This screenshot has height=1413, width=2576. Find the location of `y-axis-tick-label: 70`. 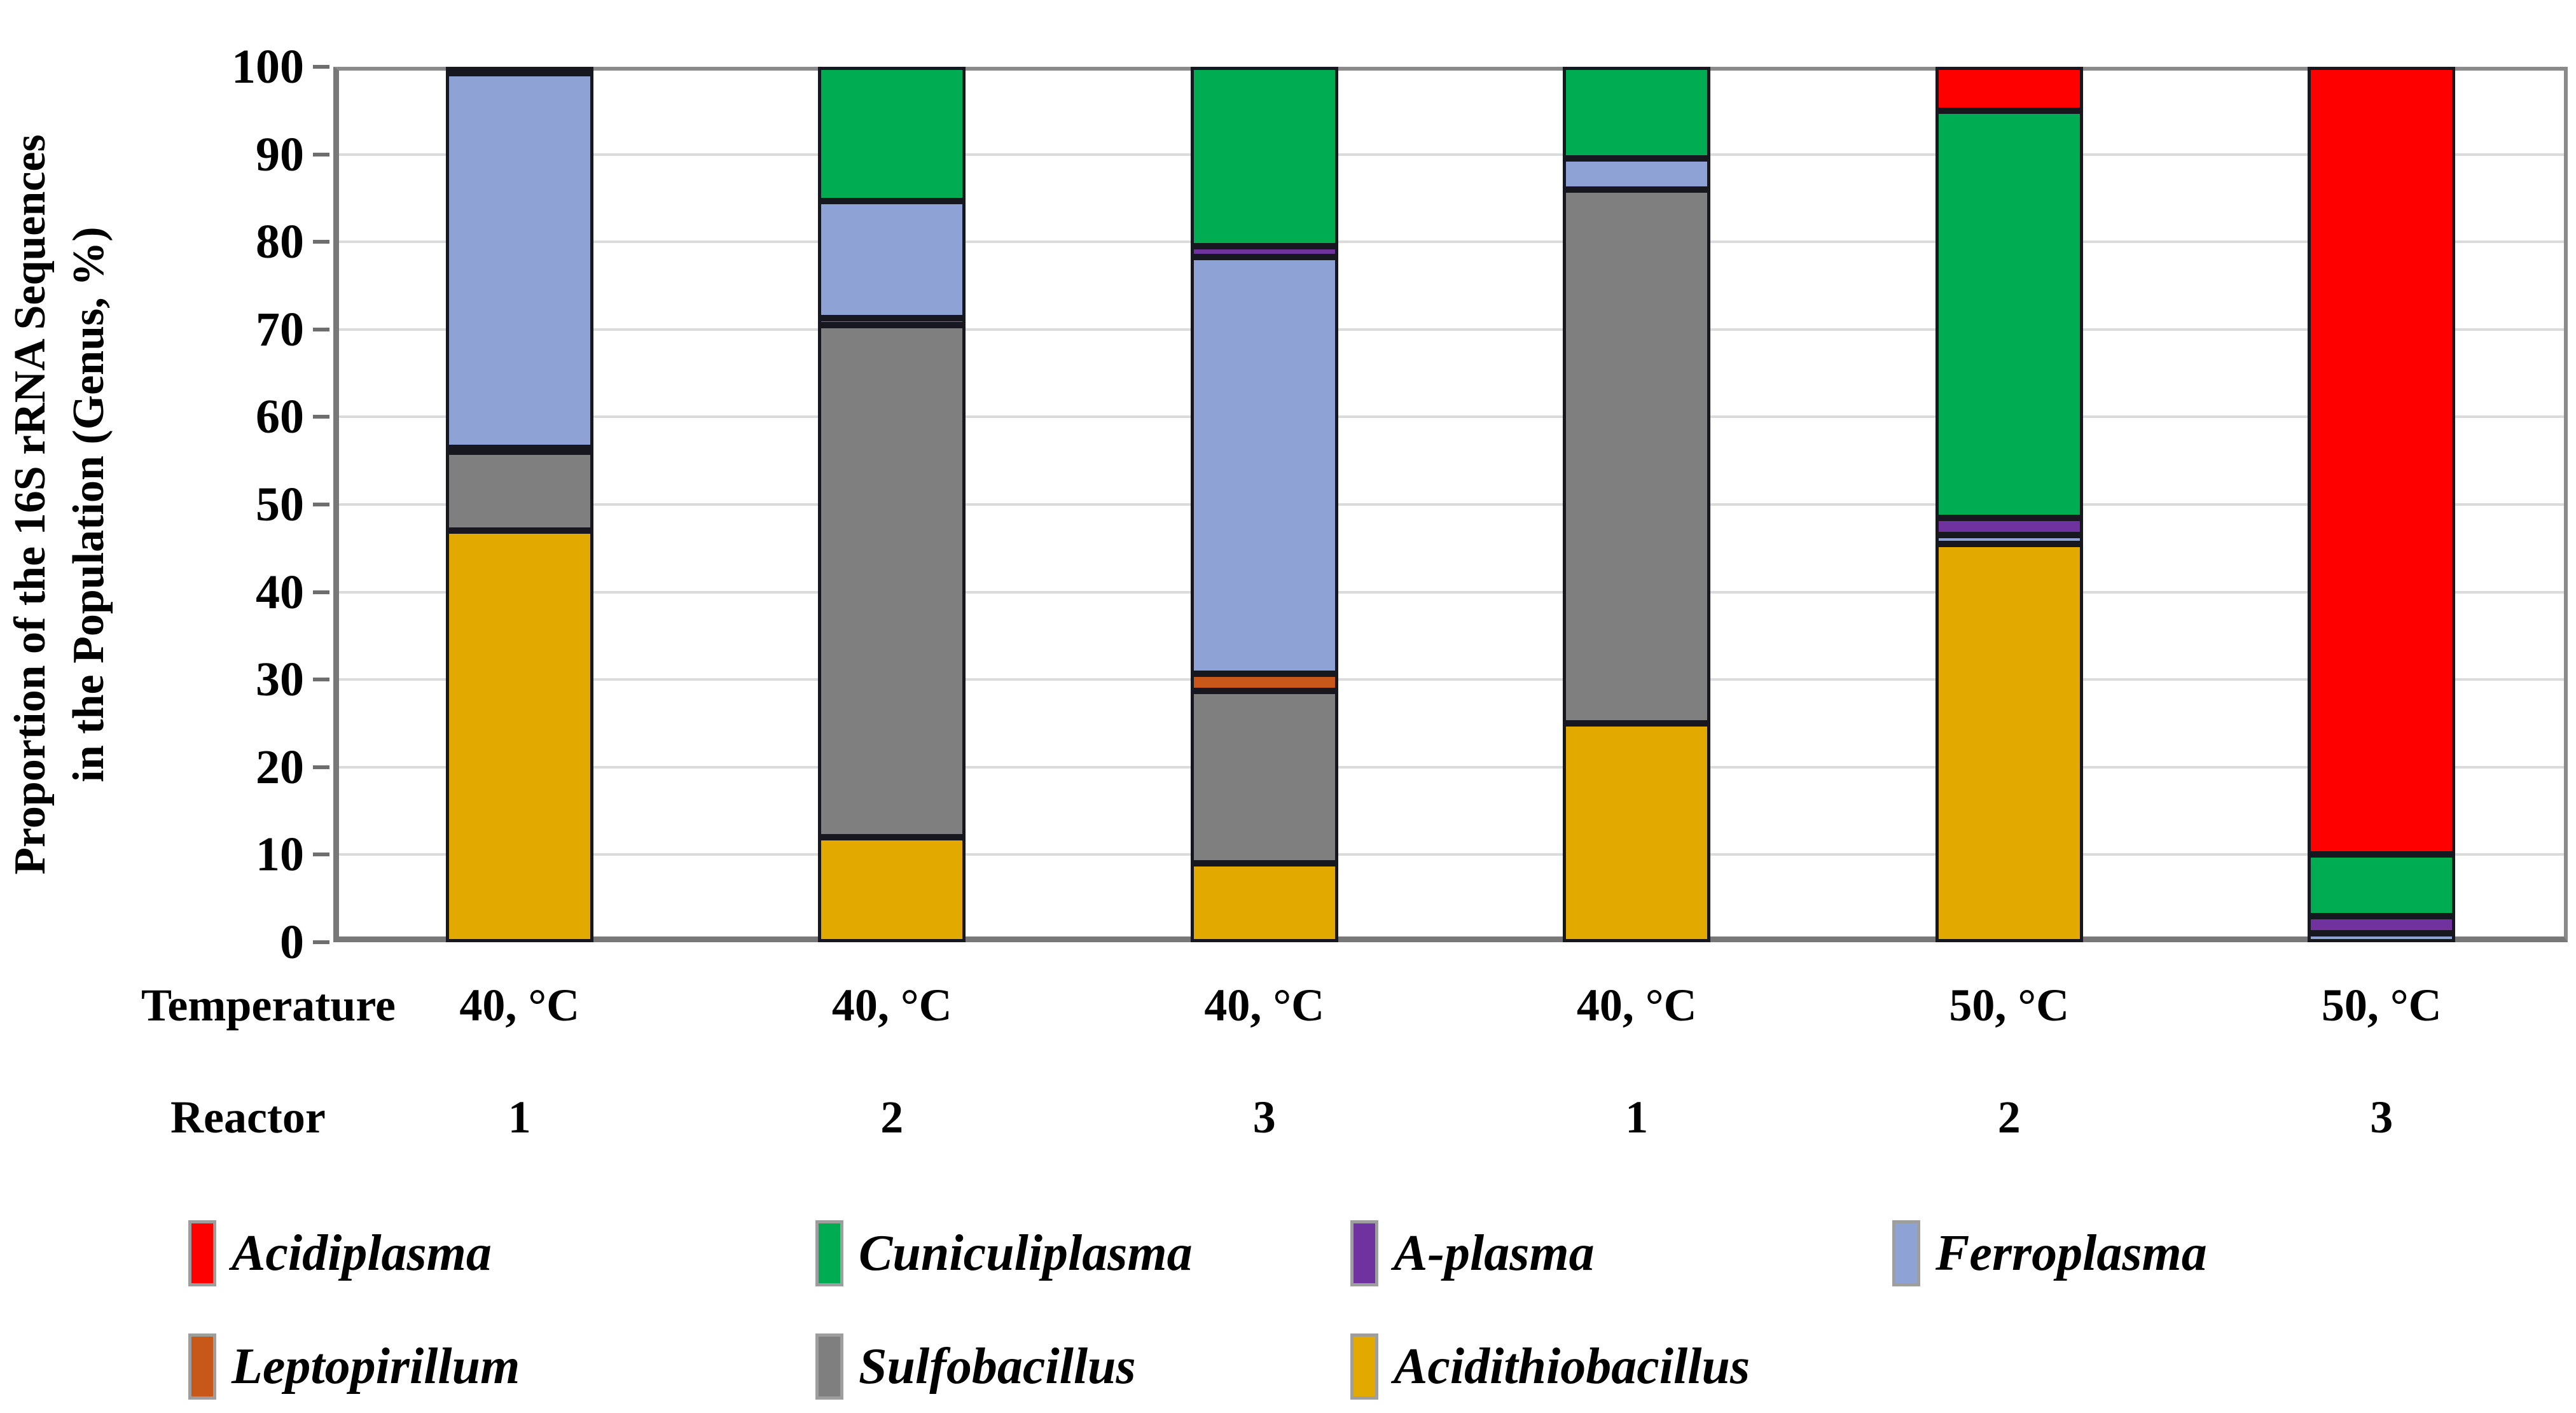

y-axis-tick-label: 70 is located at coordinates (280, 329).